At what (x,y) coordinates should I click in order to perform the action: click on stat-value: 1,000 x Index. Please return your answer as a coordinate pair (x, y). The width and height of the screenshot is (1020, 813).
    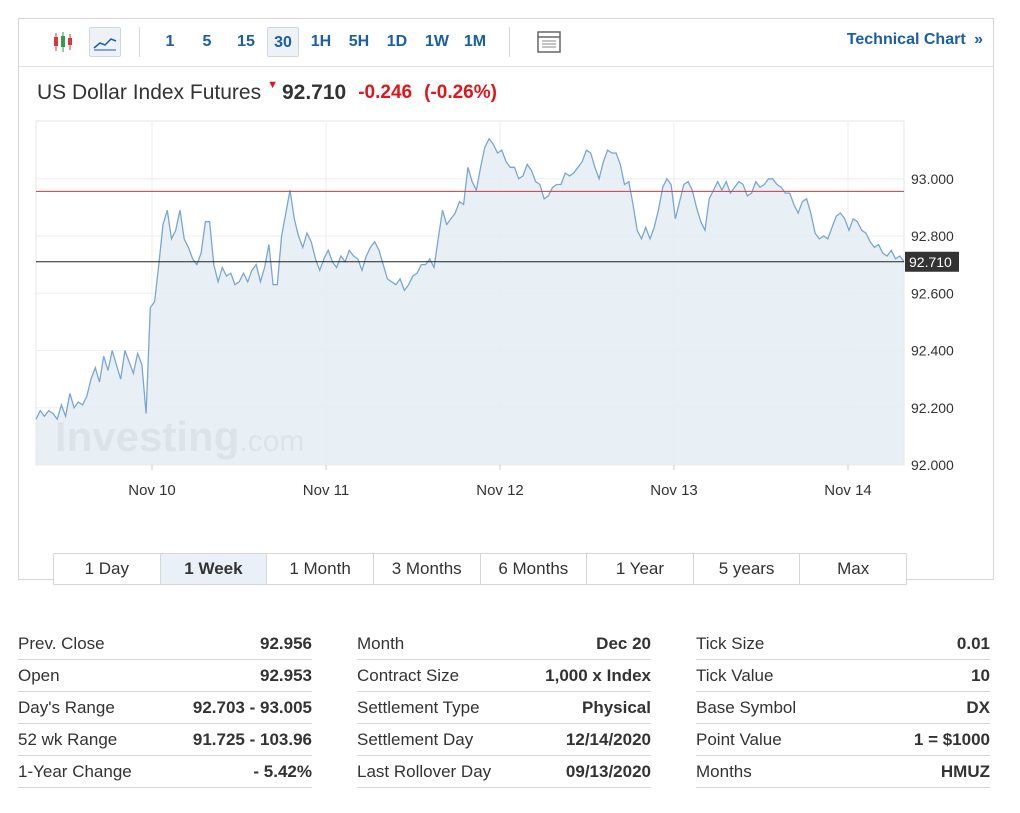
    Looking at the image, I should click on (598, 675).